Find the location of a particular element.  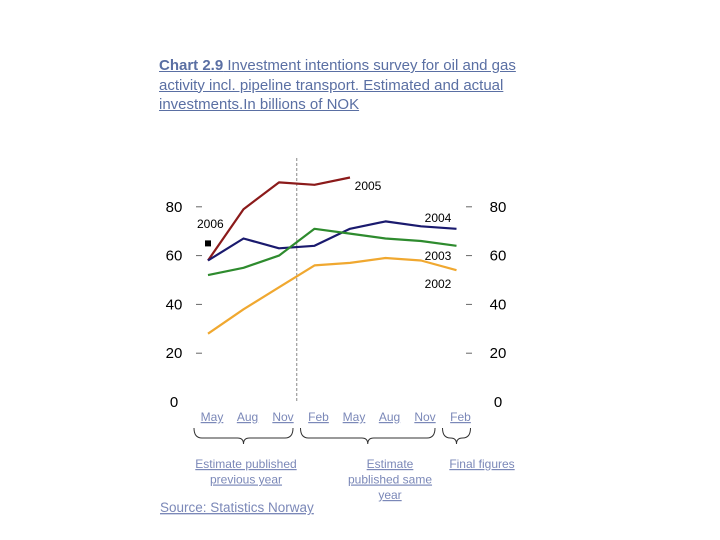

series-label-2005: 2005 is located at coordinates (368, 186).